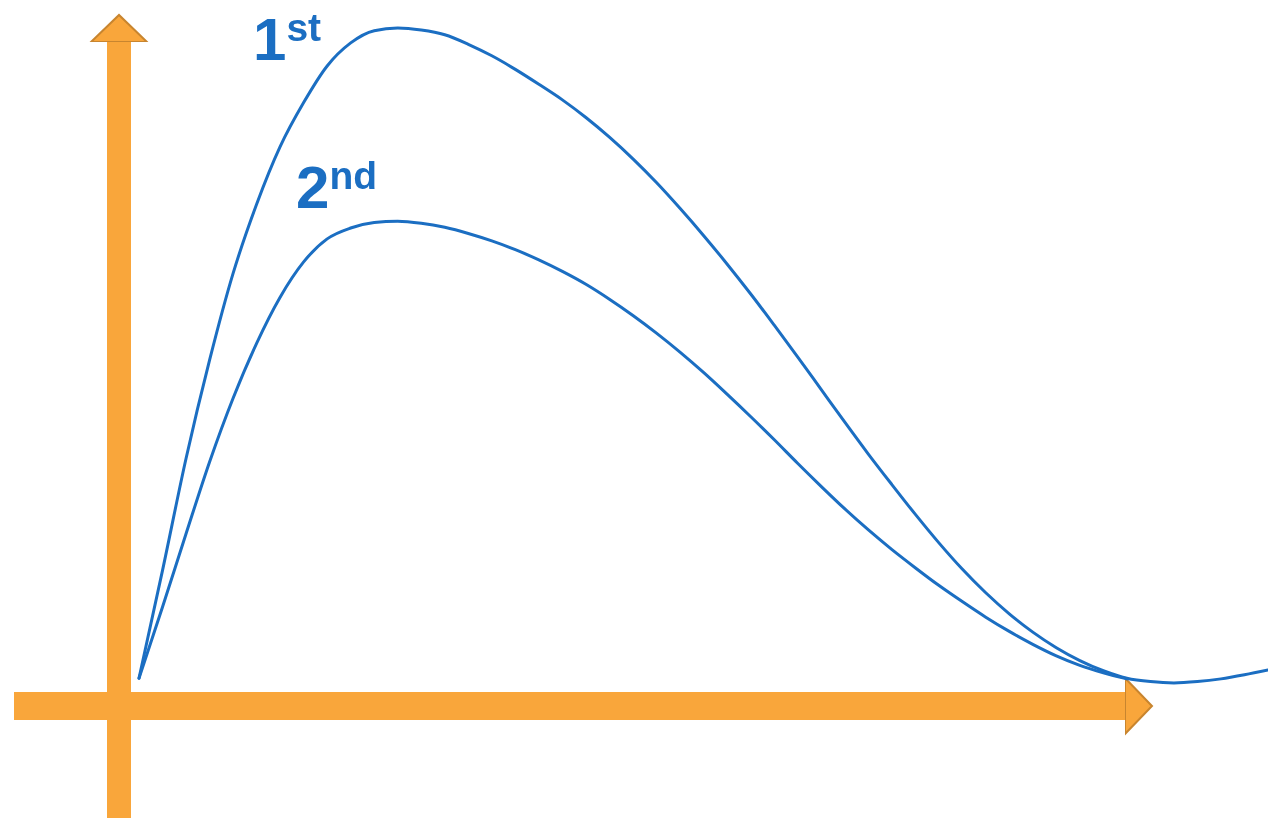  Describe the element at coordinates (287, 39) in the screenshot. I see `series-label: 1$^{st}$` at that location.